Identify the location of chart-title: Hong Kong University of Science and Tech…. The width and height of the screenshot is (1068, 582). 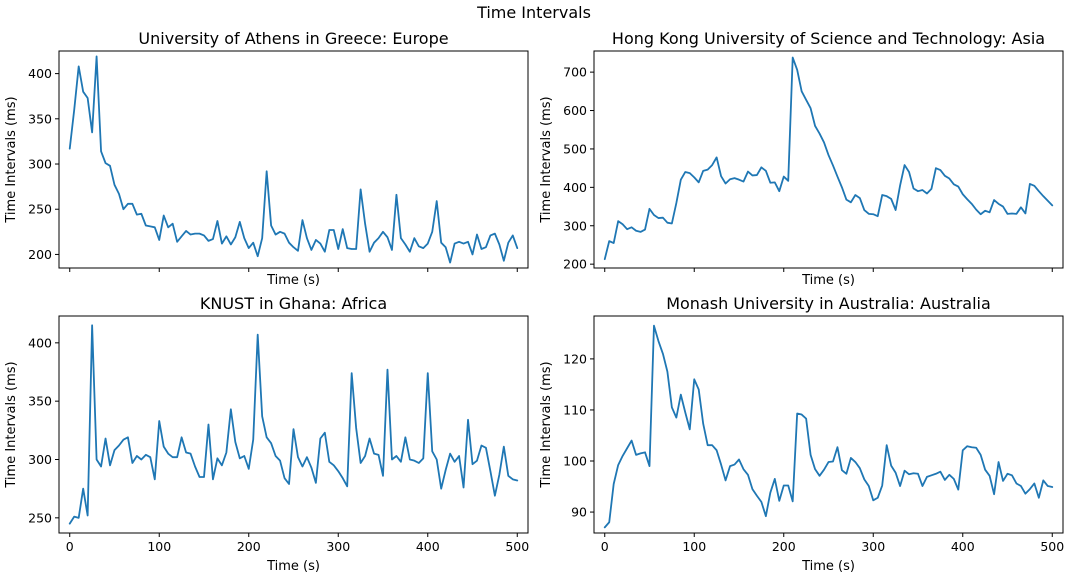
(828, 38).